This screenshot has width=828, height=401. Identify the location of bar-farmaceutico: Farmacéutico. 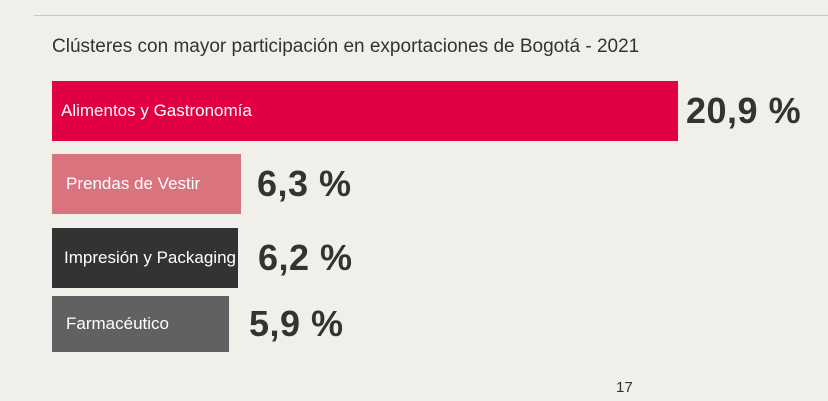
(140, 324).